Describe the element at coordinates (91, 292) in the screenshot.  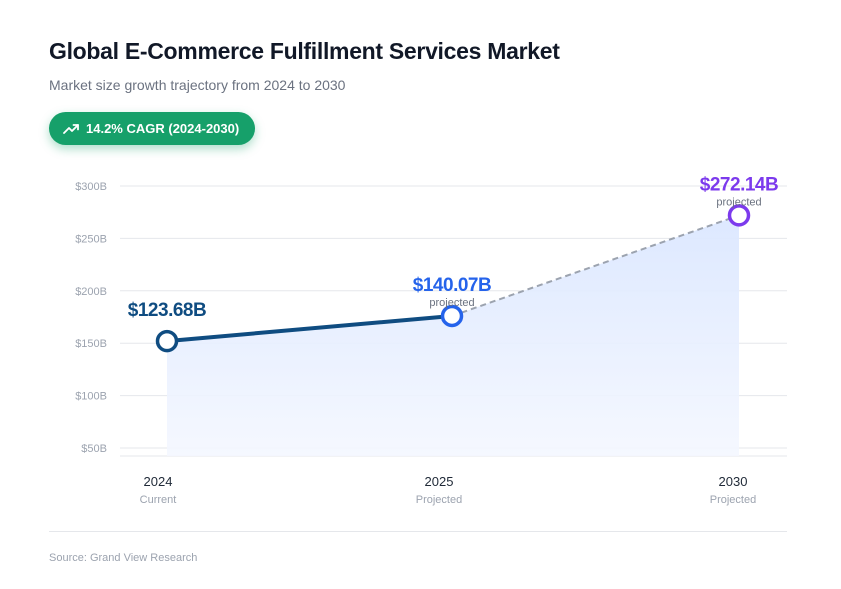
I see `y-tick-label: $200B` at that location.